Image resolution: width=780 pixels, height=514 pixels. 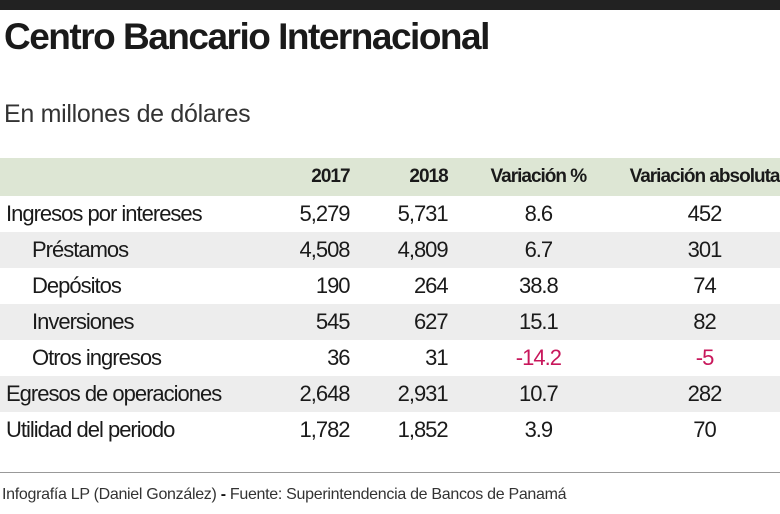 I want to click on divider, so click(x=390, y=472).